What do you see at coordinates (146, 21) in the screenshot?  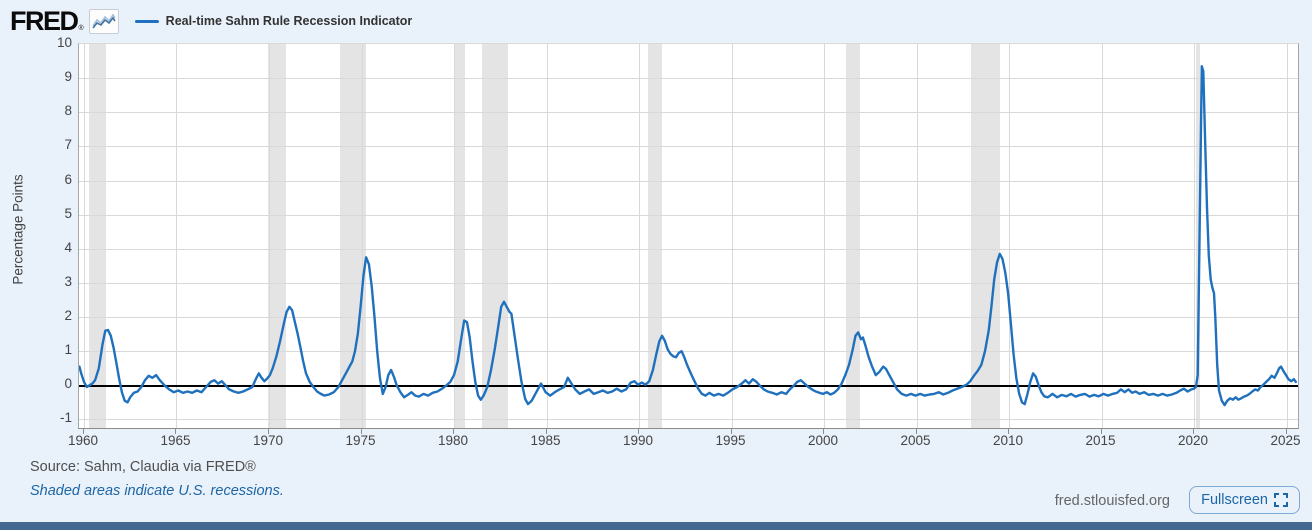 I see `series-legend-swatch` at bounding box center [146, 21].